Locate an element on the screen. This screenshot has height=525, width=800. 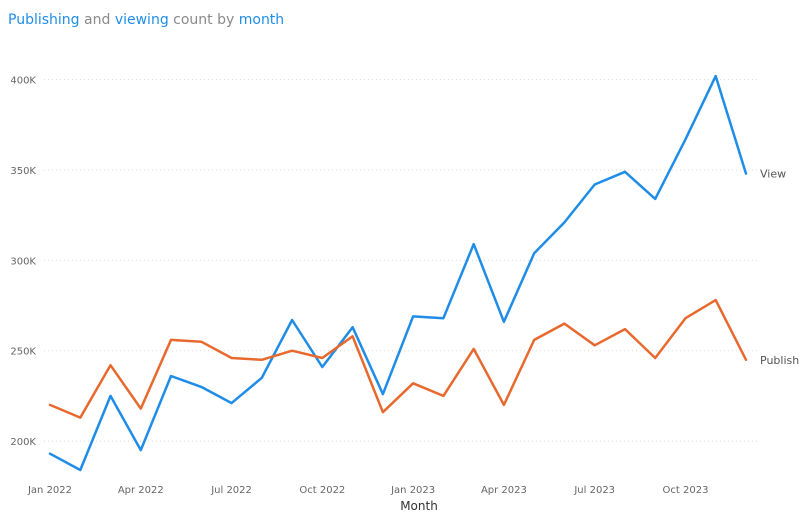
y-tick-label: 350K is located at coordinates (23, 171).